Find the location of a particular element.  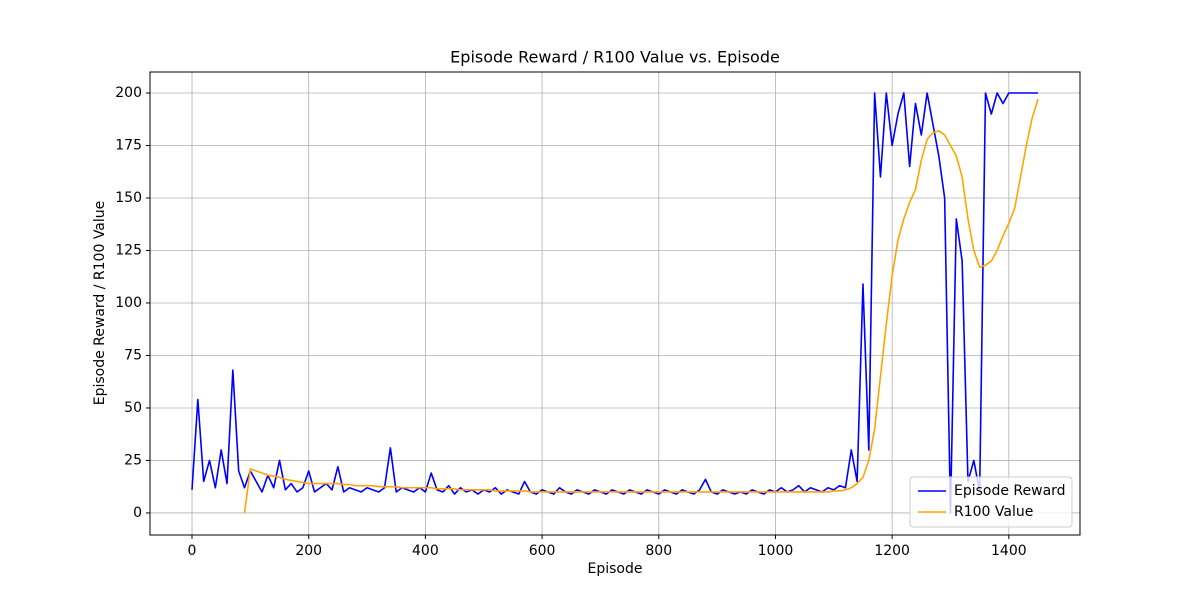

y-tick-label: 100 is located at coordinates (128, 303).